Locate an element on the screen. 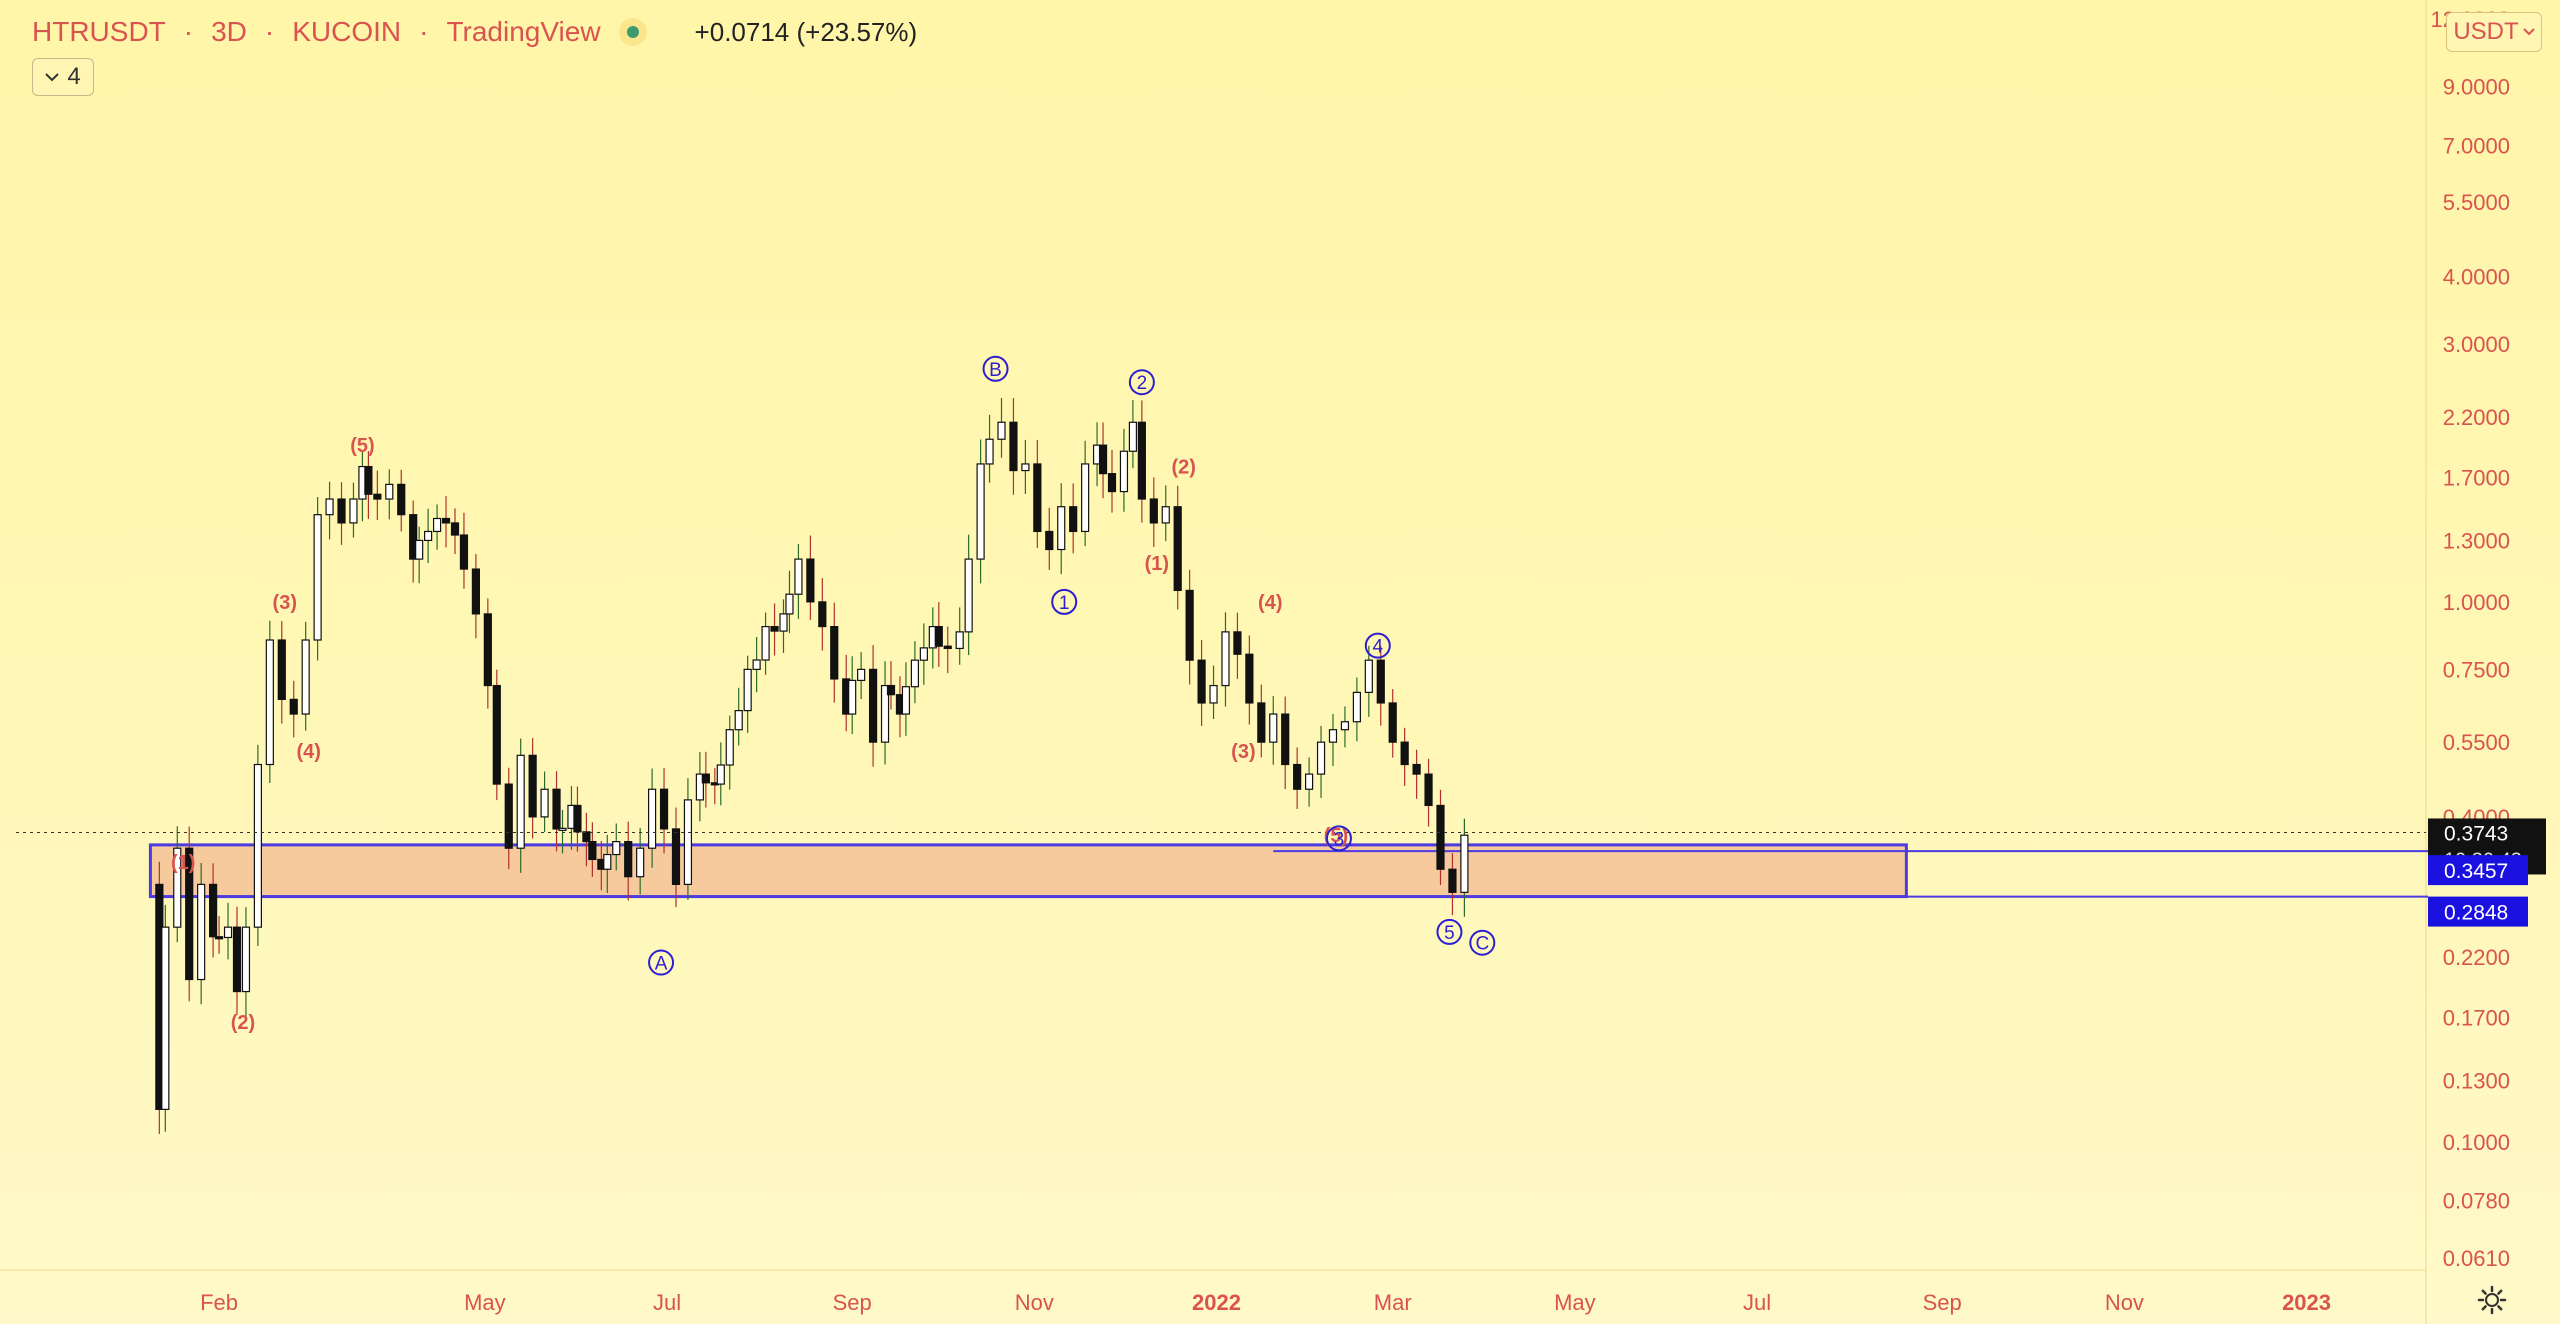 This screenshot has height=1324, width=2560. wave-label: (5) is located at coordinates (362, 446).